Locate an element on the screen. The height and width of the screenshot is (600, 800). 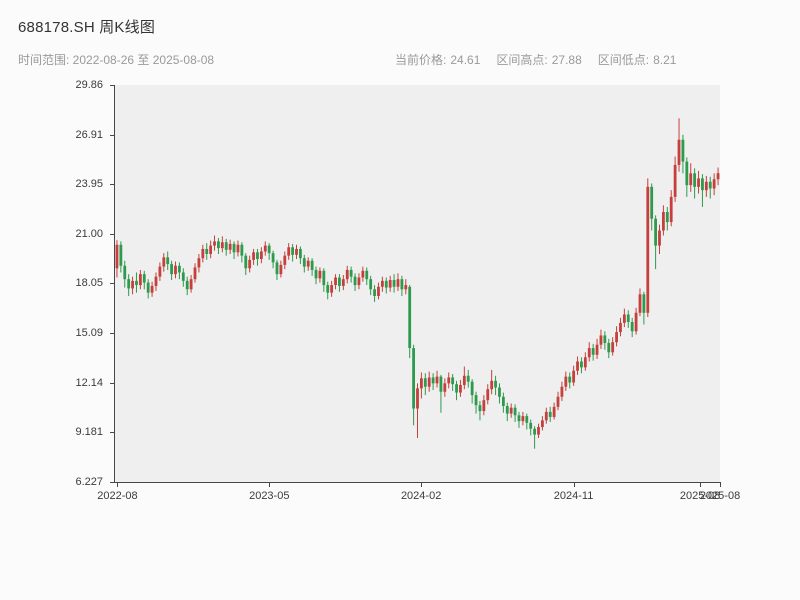
range-high-label: 区间高点: is located at coordinates (522, 60).